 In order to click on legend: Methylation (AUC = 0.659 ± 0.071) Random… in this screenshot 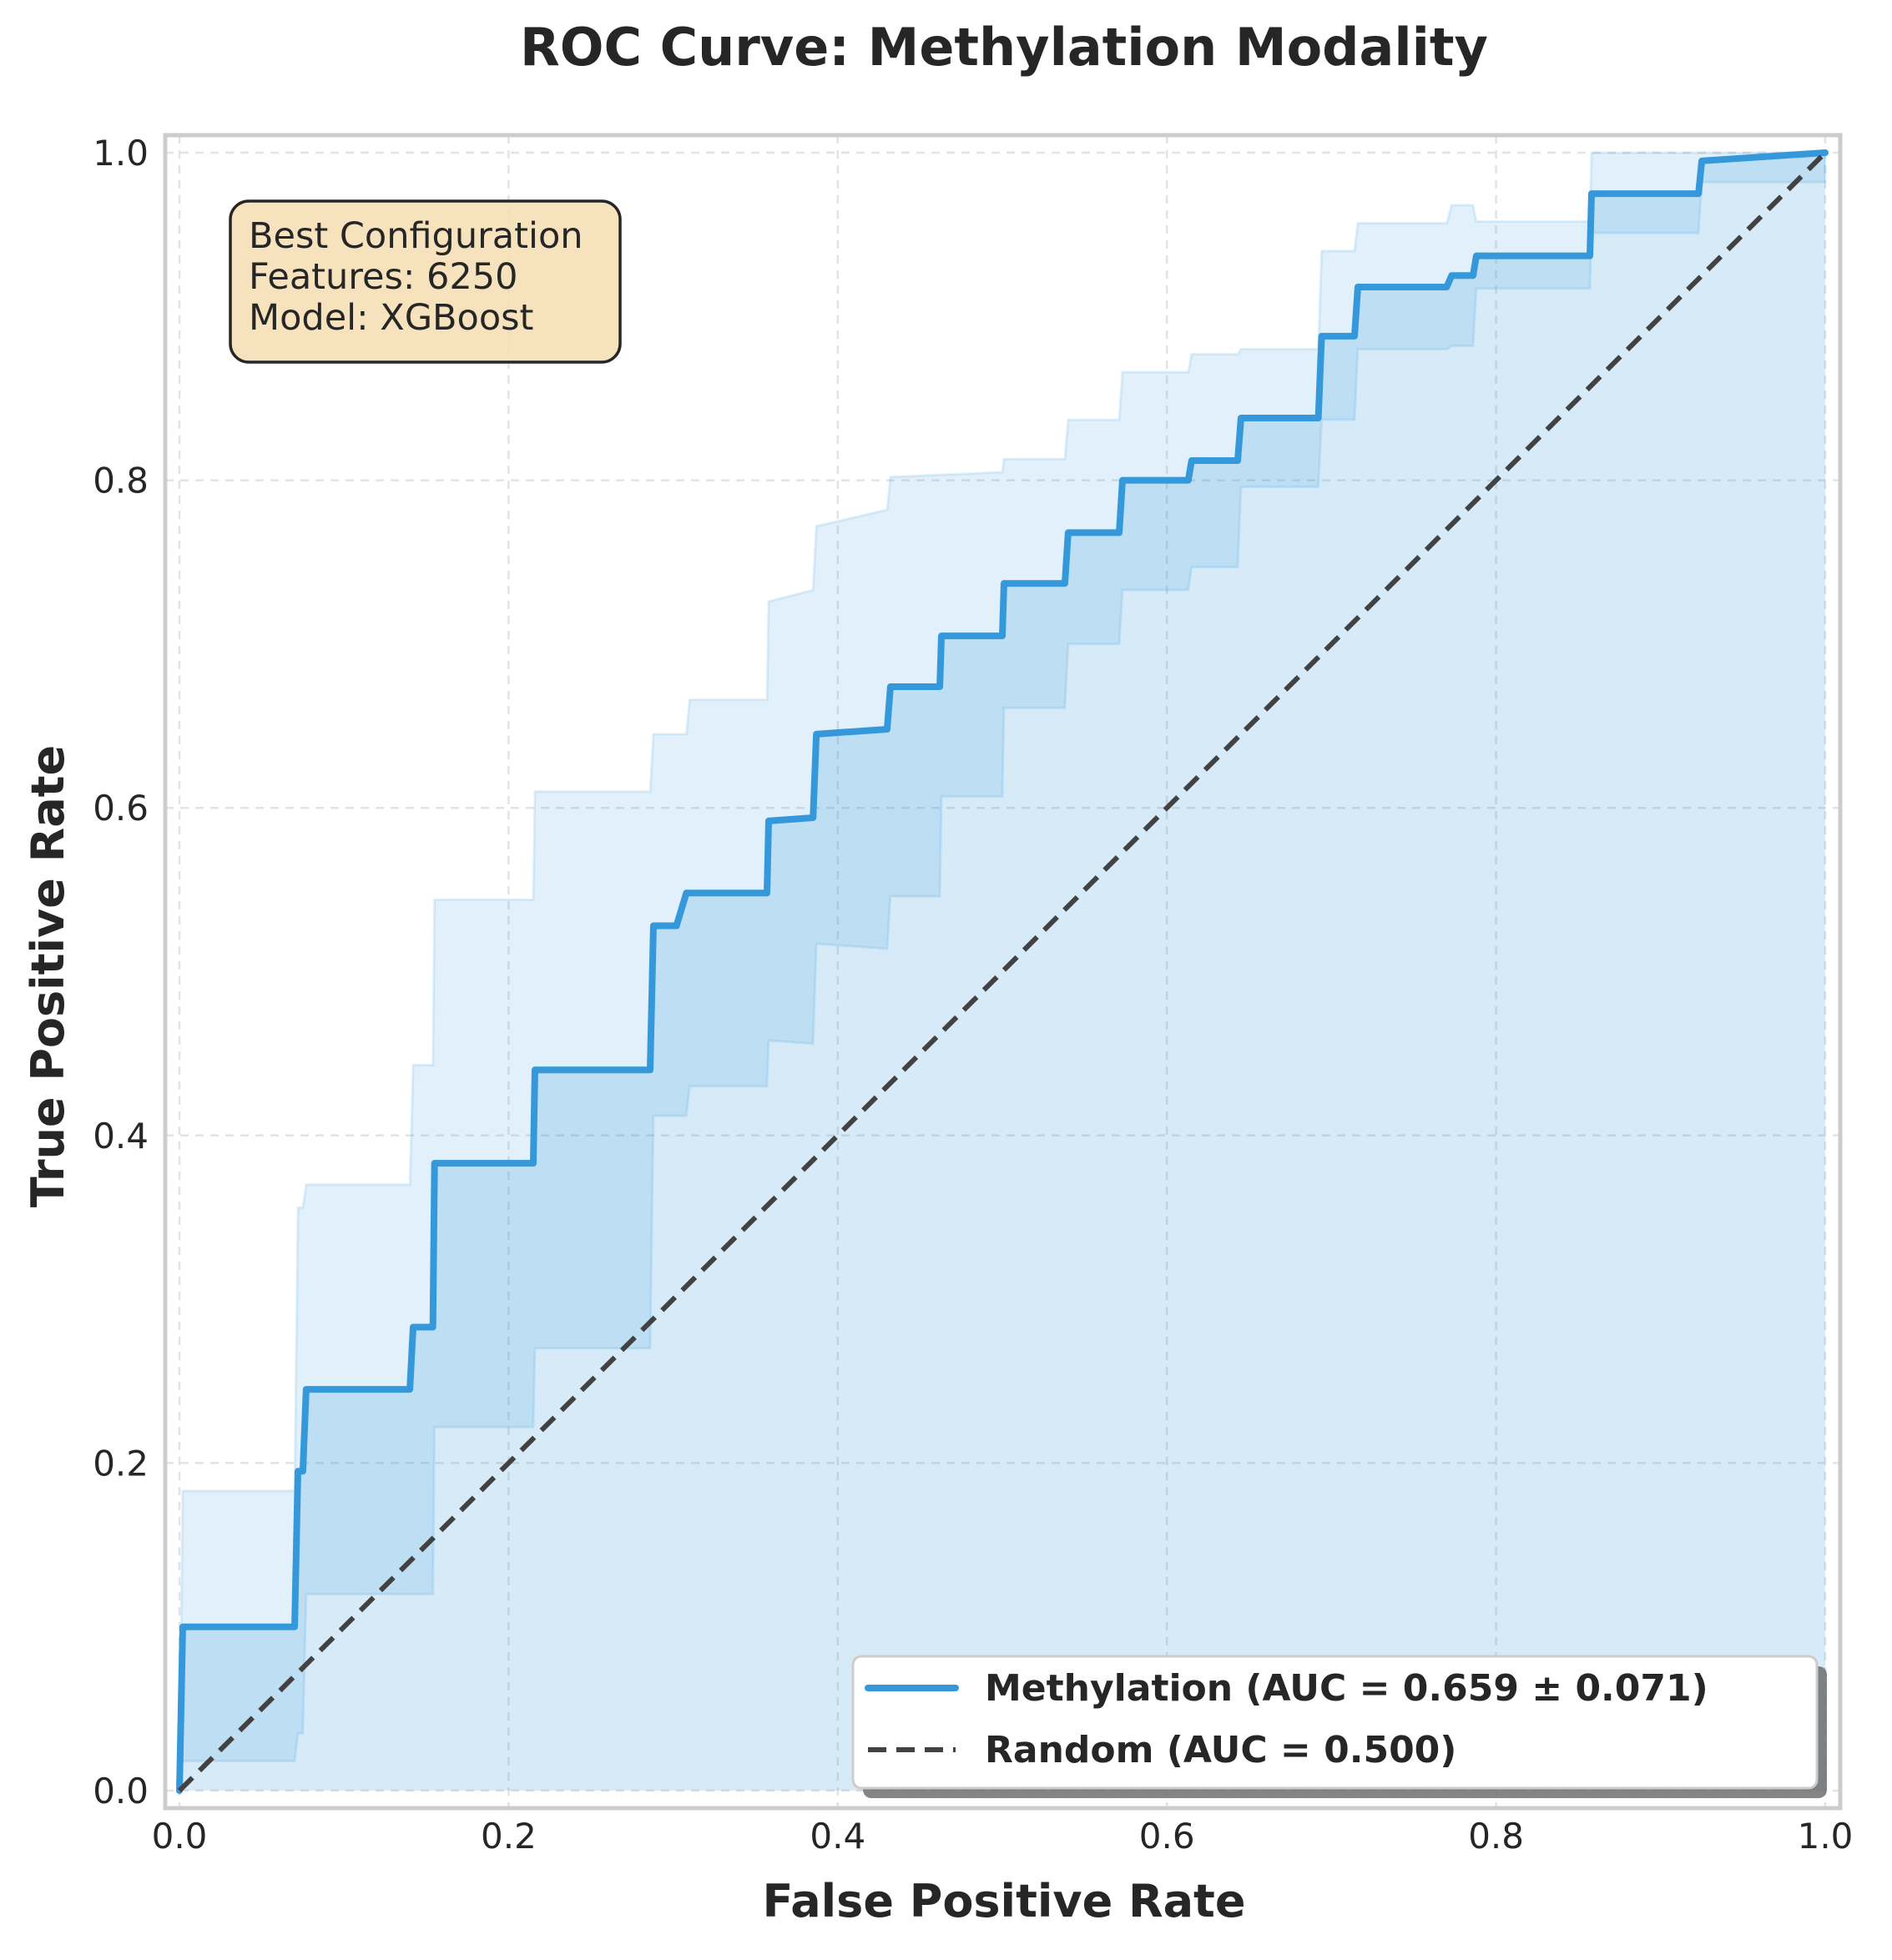, I will do `click(1339, 1726)`.